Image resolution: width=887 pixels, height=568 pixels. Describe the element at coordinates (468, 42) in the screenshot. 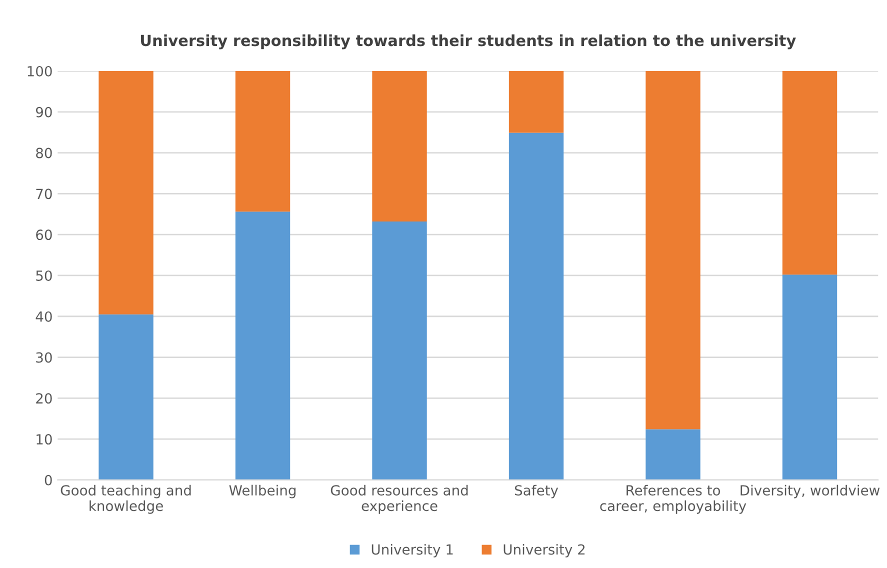

I see `chart-title: University responsibility towards their students in relation to the university` at that location.